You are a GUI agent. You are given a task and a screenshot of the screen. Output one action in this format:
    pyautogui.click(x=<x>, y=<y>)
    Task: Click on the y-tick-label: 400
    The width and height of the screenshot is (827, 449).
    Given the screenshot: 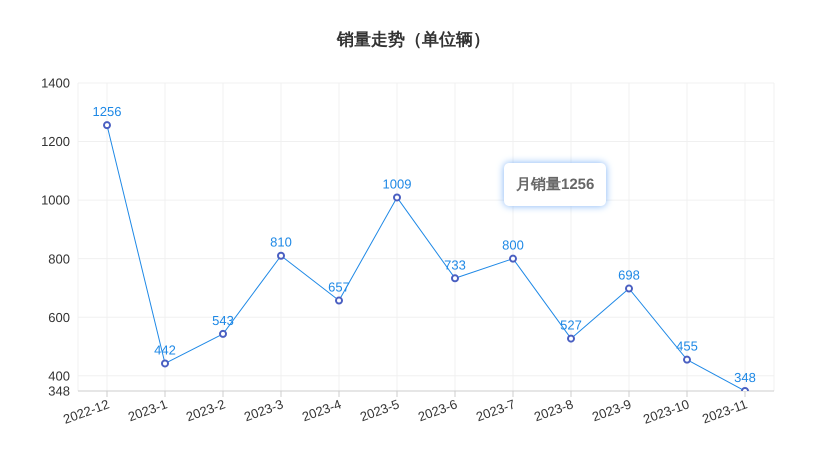 What is the action you would take?
    pyautogui.click(x=59, y=376)
    